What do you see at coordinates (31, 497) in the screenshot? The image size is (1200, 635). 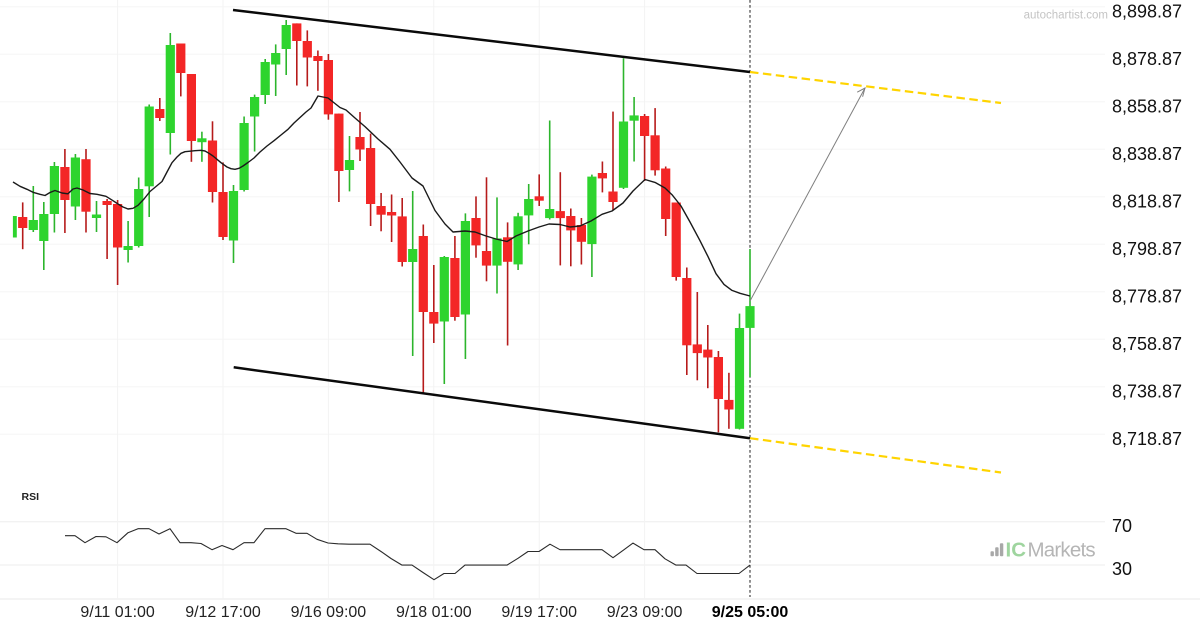 I see `svg-text: RSI` at bounding box center [31, 497].